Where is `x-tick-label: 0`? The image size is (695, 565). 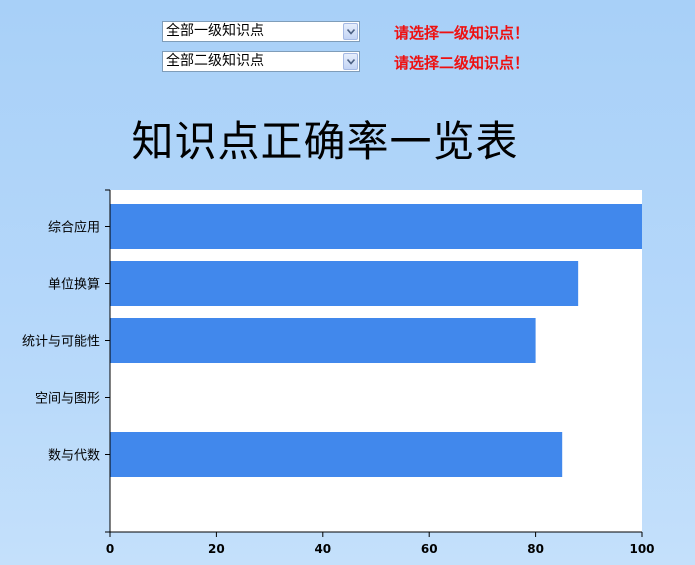
x-tick-label: 0 is located at coordinates (110, 549).